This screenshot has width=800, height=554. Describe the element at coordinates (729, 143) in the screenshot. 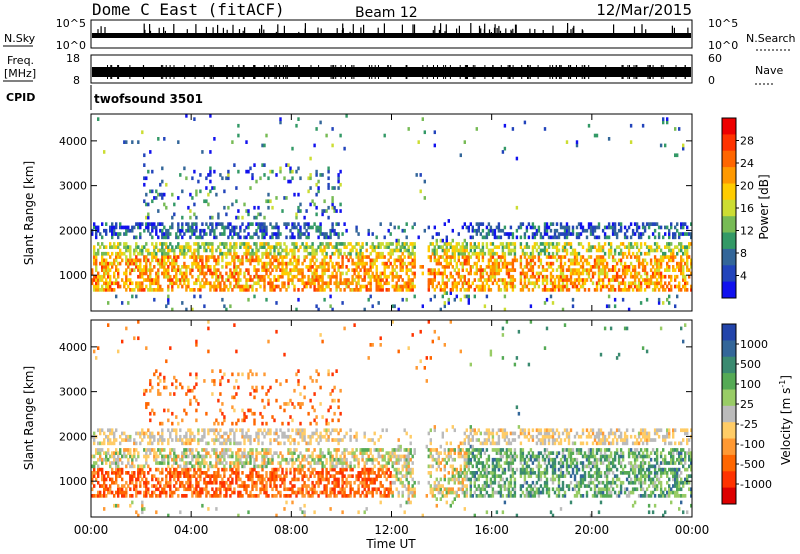

I see `colorbar-swatch` at that location.